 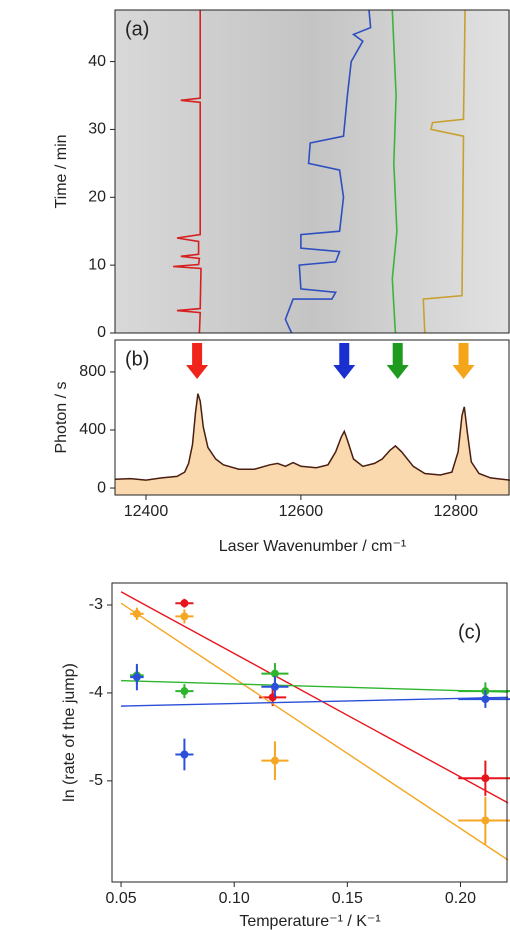 I want to click on x-tick-label: 0.05, so click(x=120, y=898).